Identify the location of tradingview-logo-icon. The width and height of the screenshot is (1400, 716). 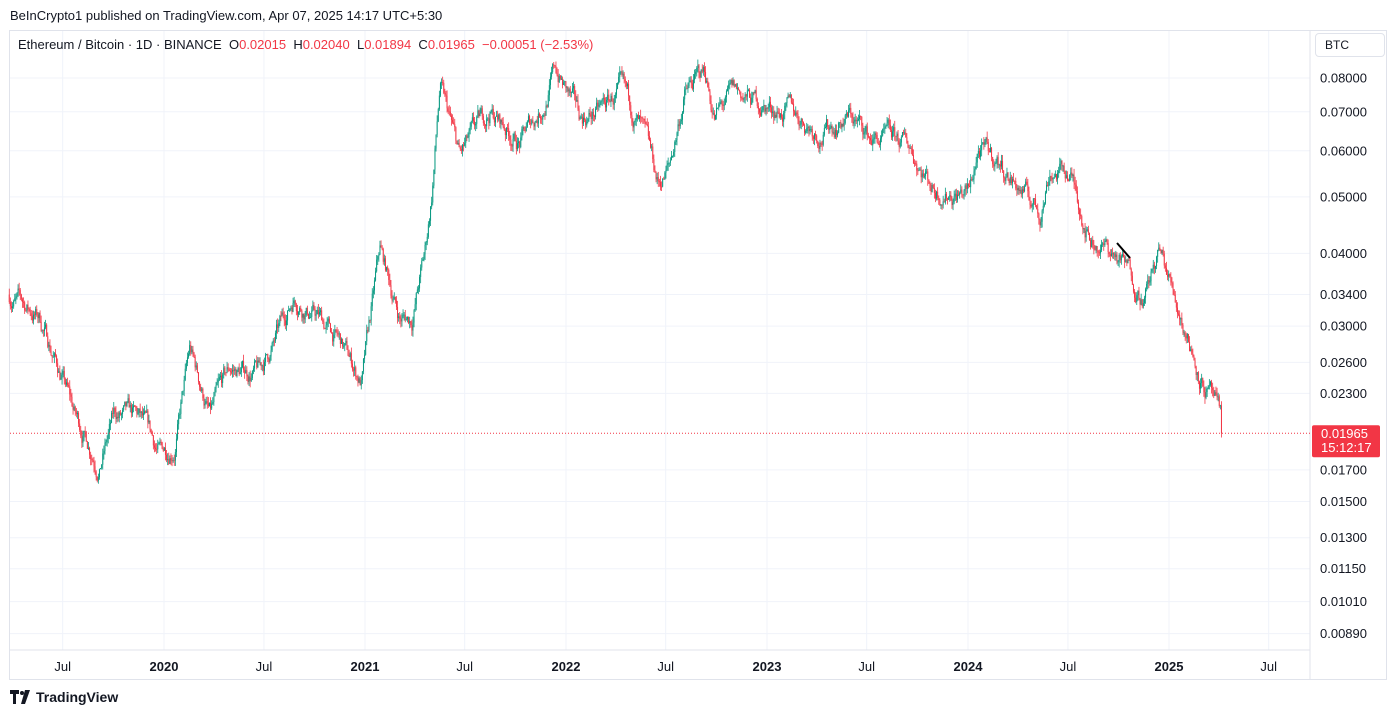
(20, 697).